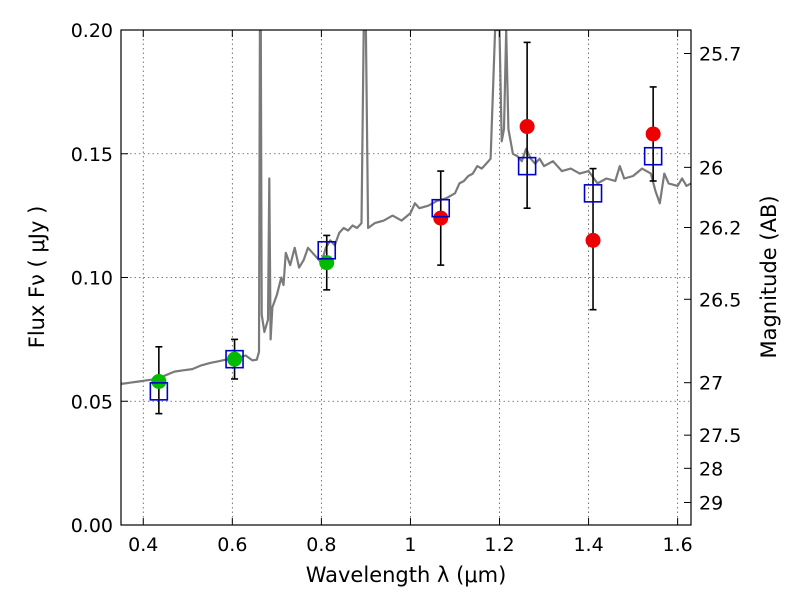 This screenshot has height=600, width=800. Describe the element at coordinates (711, 384) in the screenshot. I see `right-tick-label: 27` at that location.